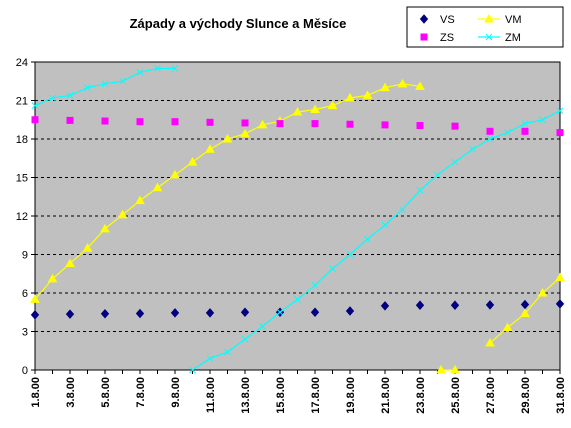  Describe the element at coordinates (36, 392) in the screenshot. I see `x-tick-label: 1.8.00` at that location.